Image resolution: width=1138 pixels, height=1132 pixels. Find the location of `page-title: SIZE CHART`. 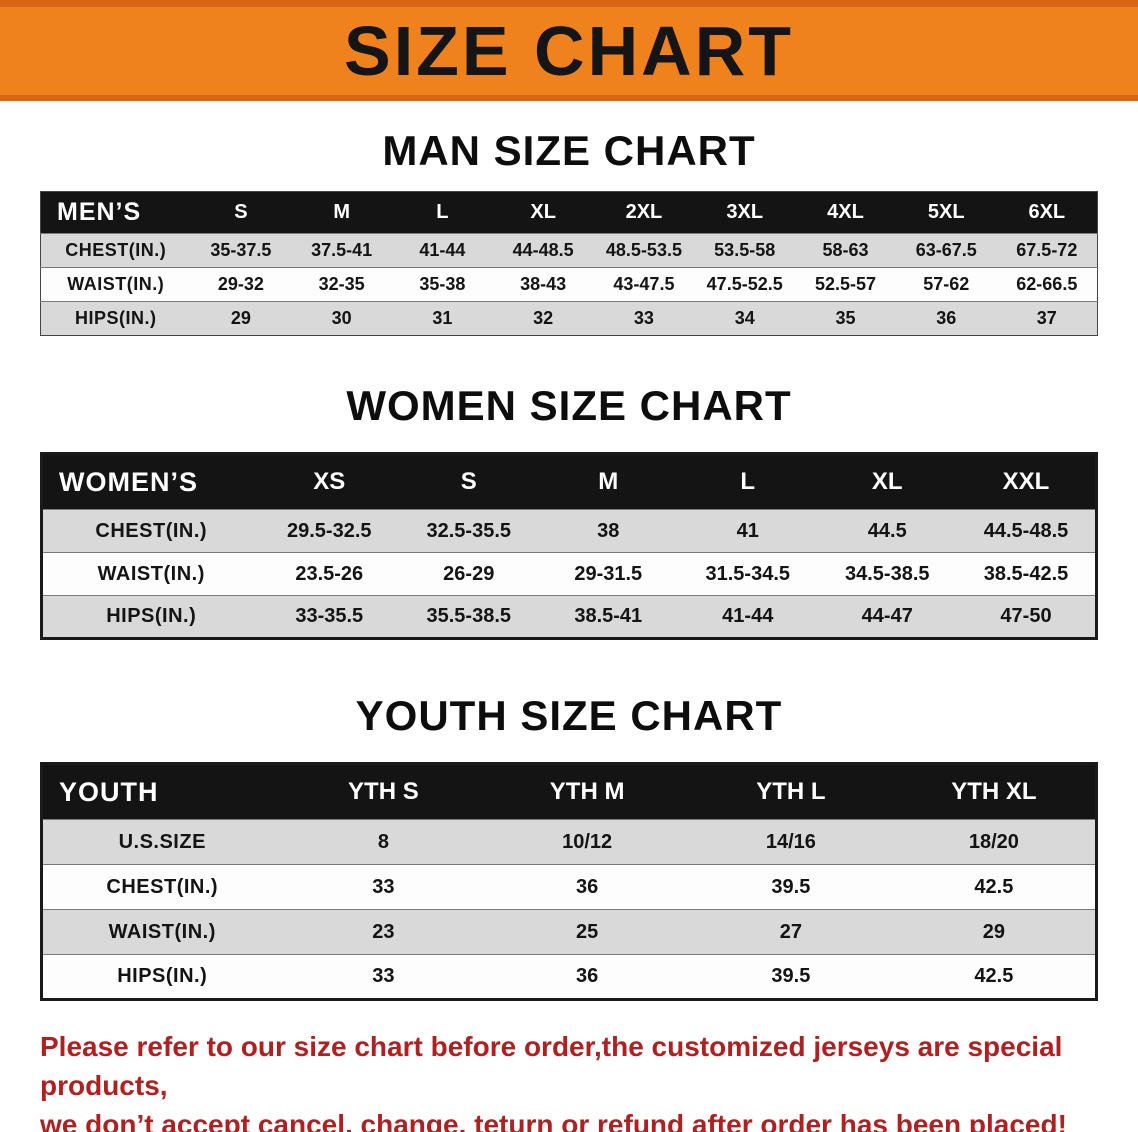

page-title: SIZE CHART is located at coordinates (569, 51).